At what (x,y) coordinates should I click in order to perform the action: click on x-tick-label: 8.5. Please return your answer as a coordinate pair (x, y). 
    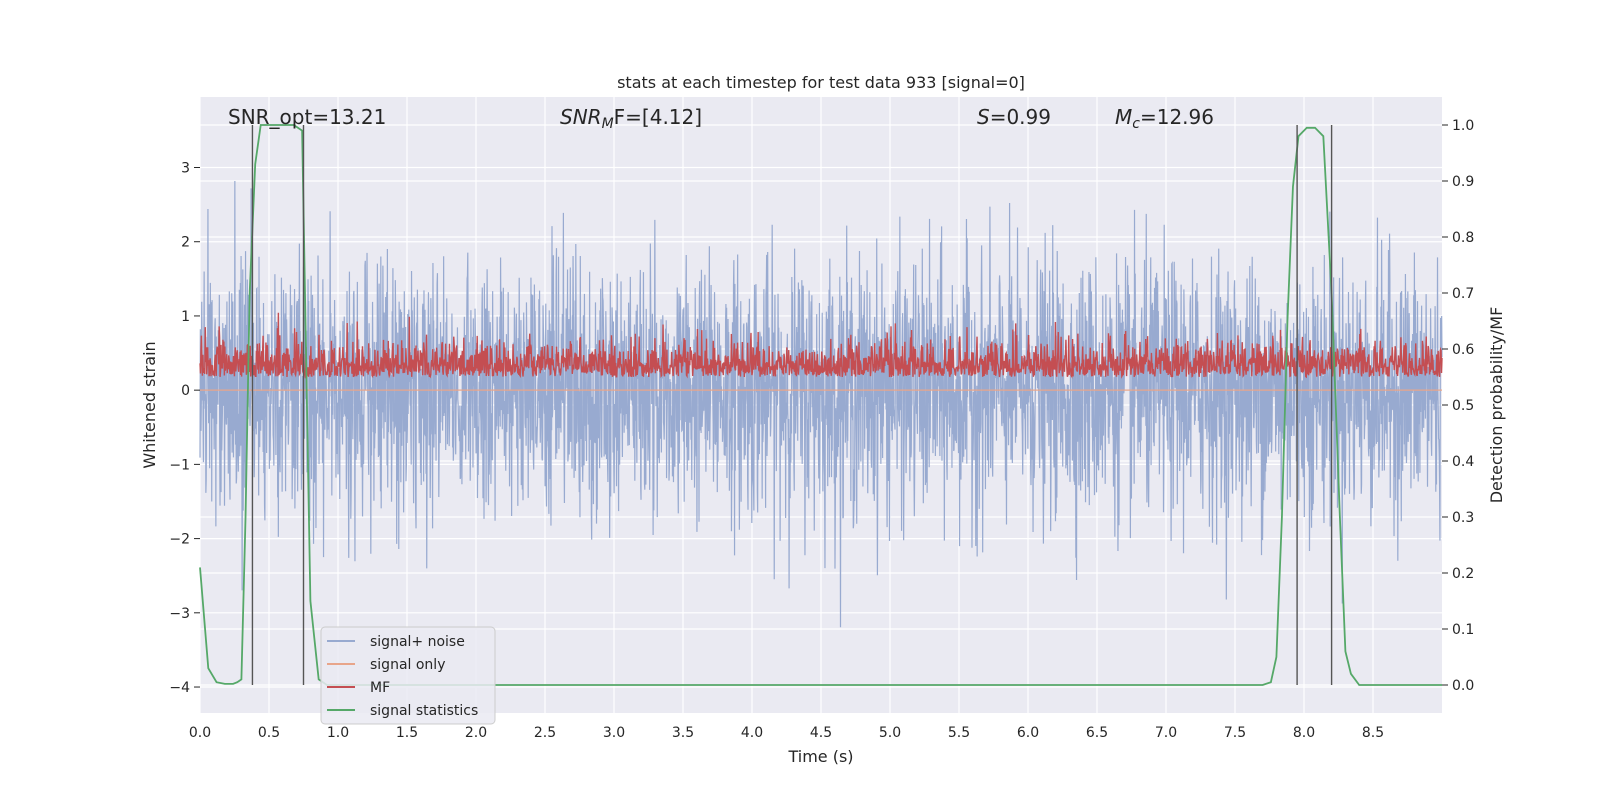
    Looking at the image, I should click on (1373, 733).